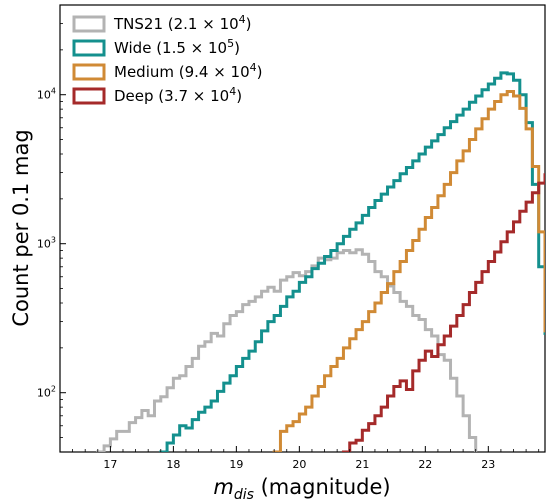 Image resolution: width=550 pixels, height=501 pixels. Describe the element at coordinates (488, 464) in the screenshot. I see `x-tick-label: 23` at that location.